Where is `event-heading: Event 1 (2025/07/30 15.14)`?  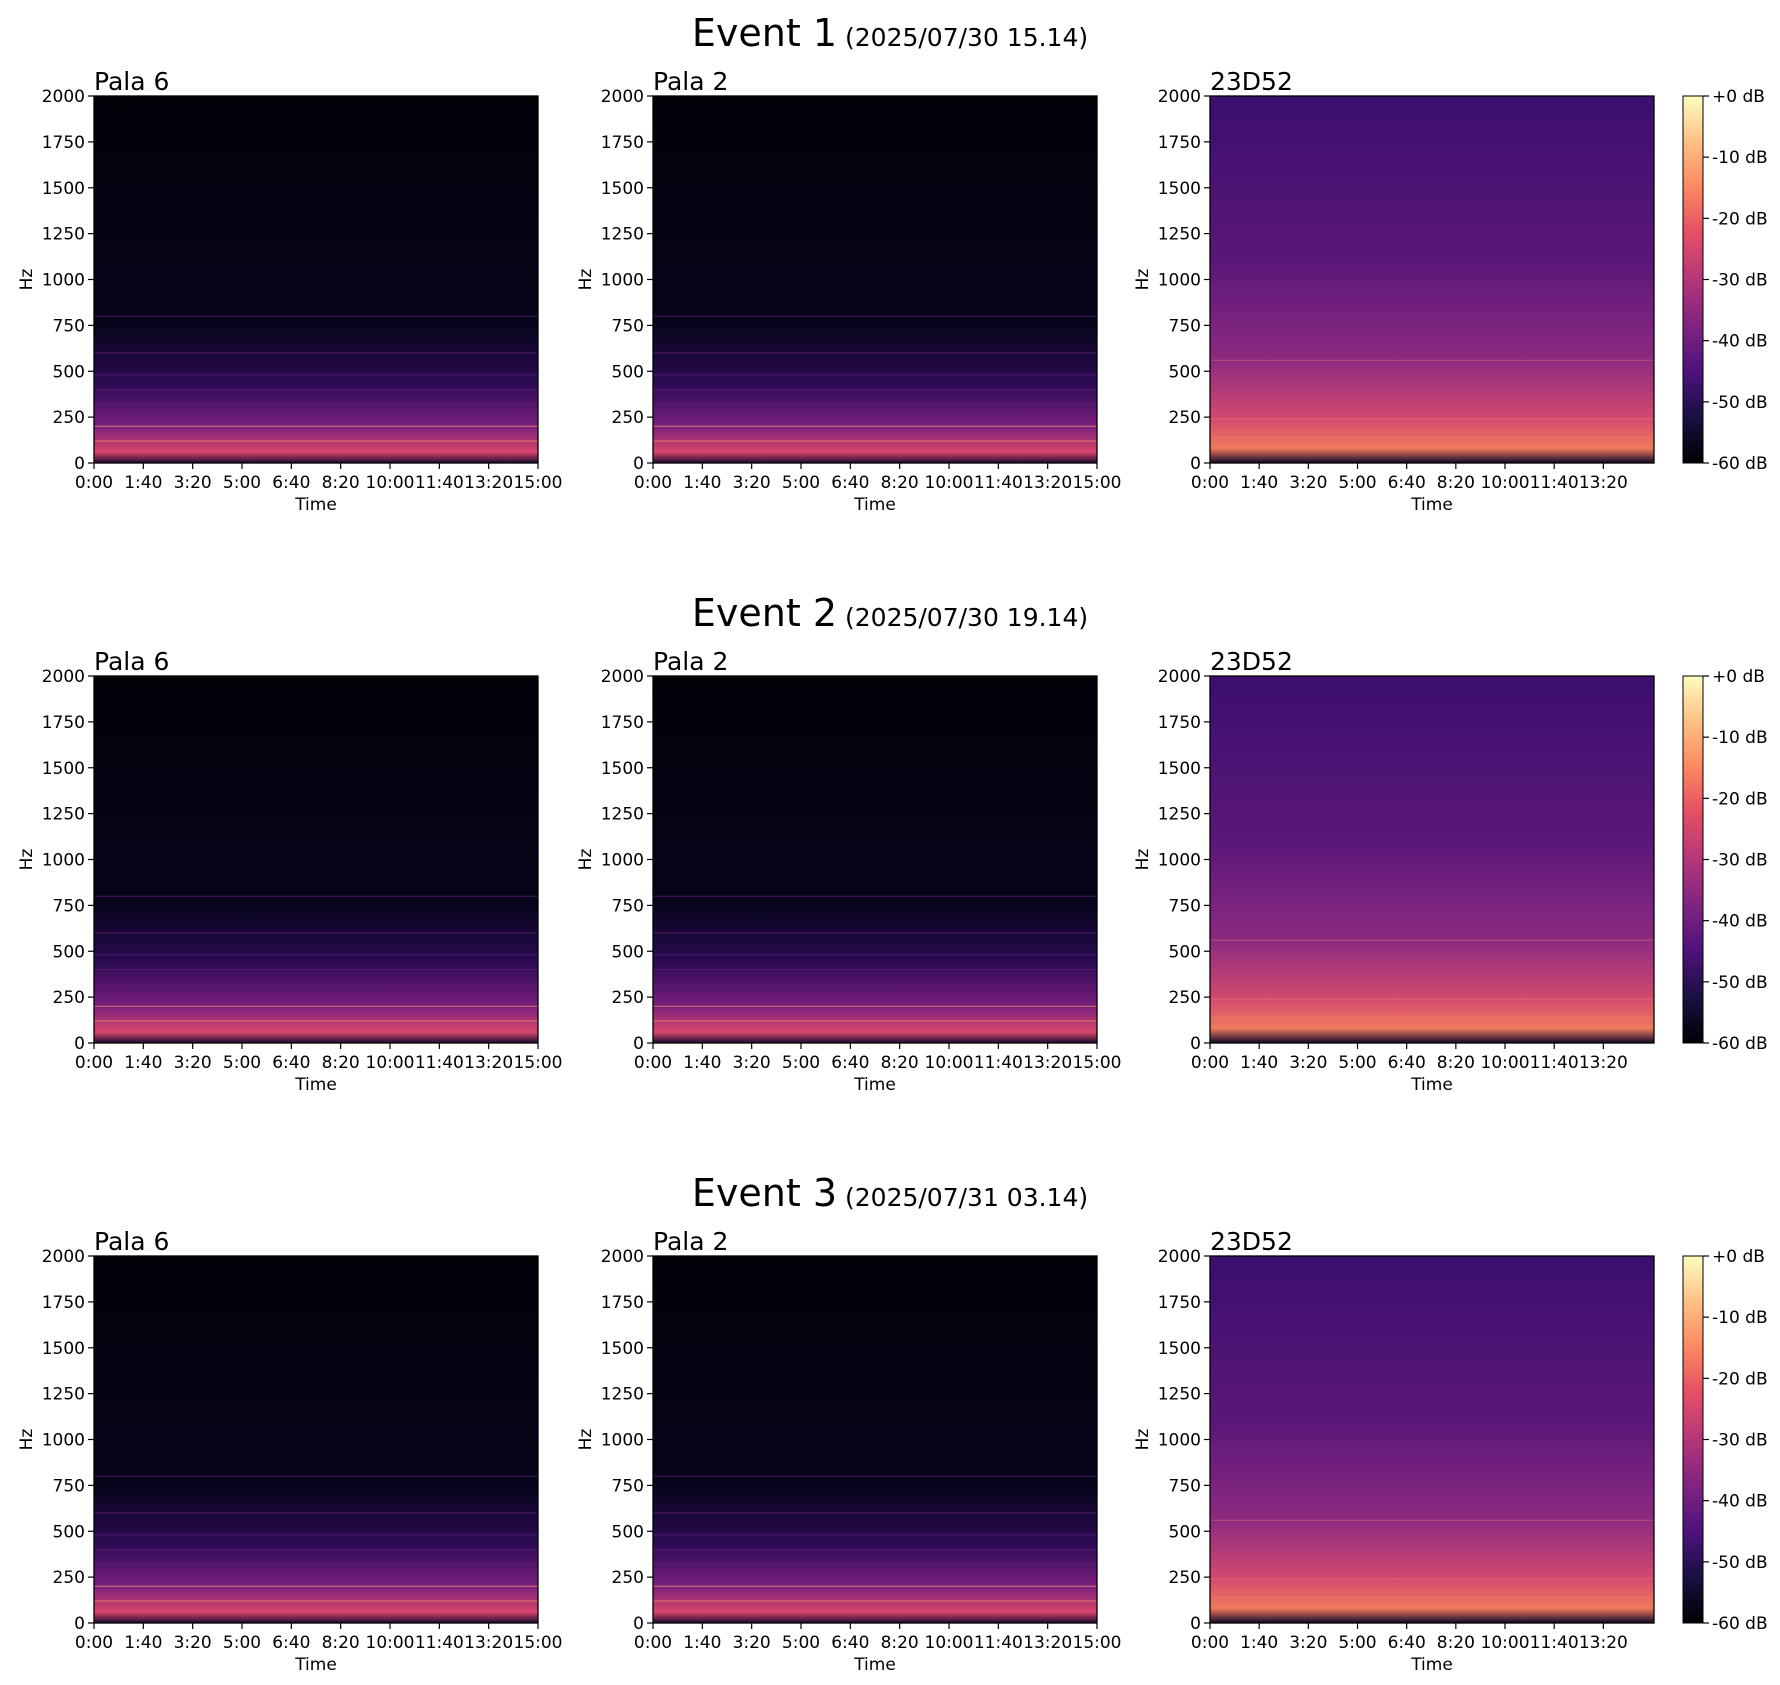
event-heading: Event 1 (2025/07/30 15.14) is located at coordinates (890, 33).